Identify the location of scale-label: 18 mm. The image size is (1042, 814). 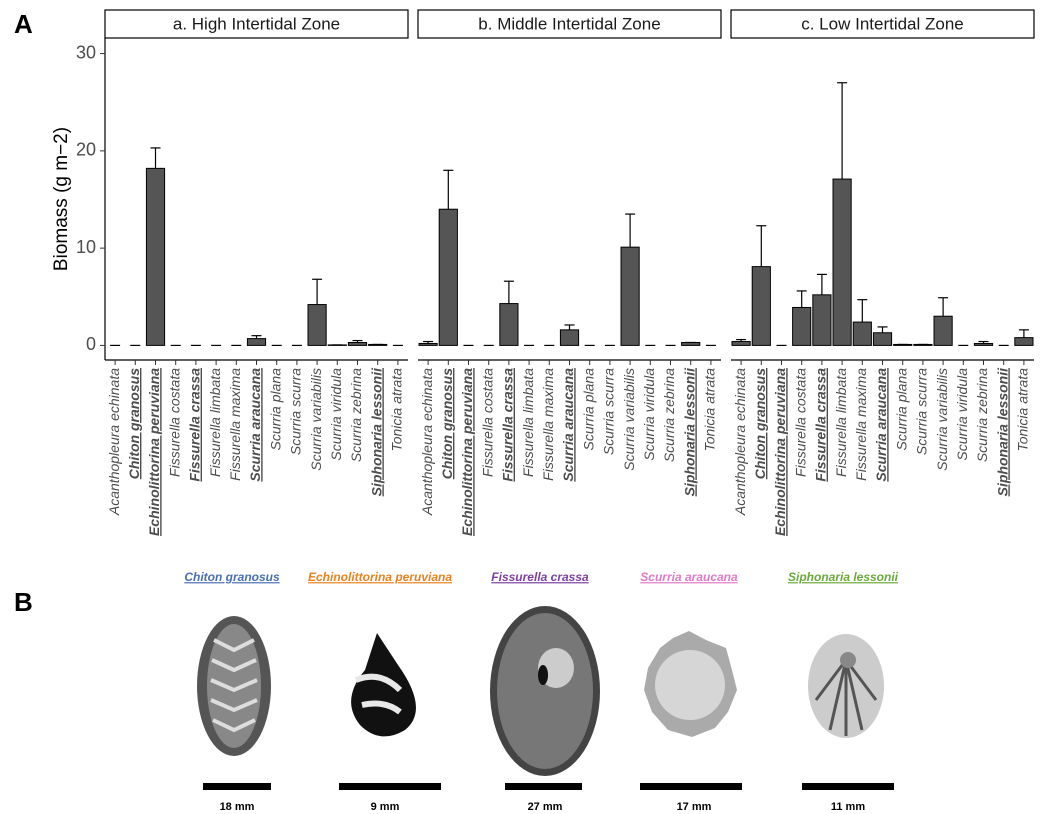
(237, 807).